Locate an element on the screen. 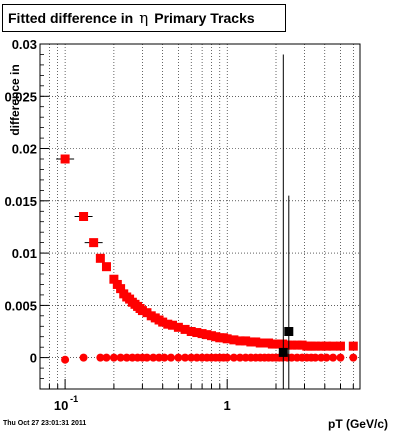 The height and width of the screenshot is (433, 400). title-suffix: Primary Tracks is located at coordinates (204, 18).